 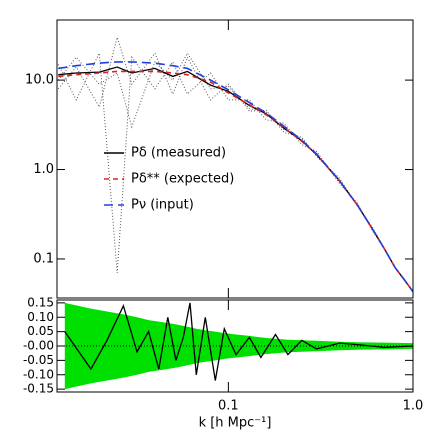 I want to click on series-line, so click(x=238, y=341).